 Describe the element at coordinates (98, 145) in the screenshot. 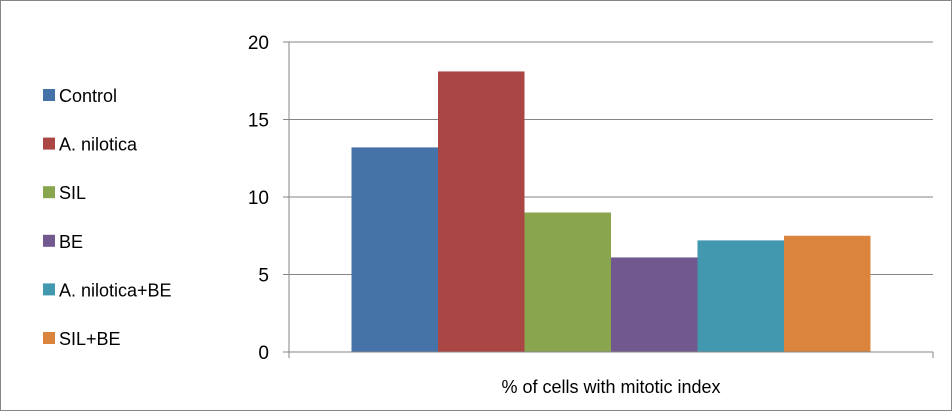

I see `legend-label: A. nilotica` at that location.